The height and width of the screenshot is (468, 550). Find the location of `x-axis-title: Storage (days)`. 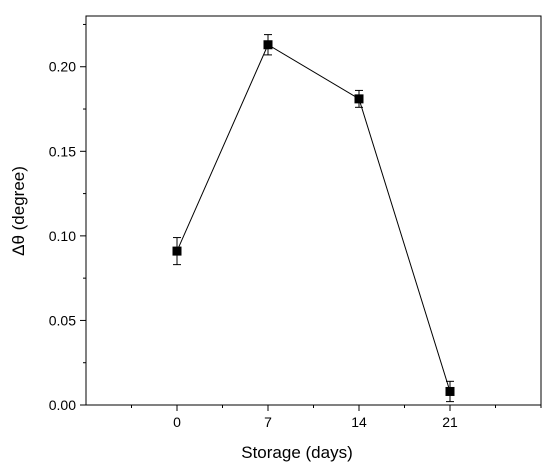

x-axis-title: Storage (days) is located at coordinates (297, 452).